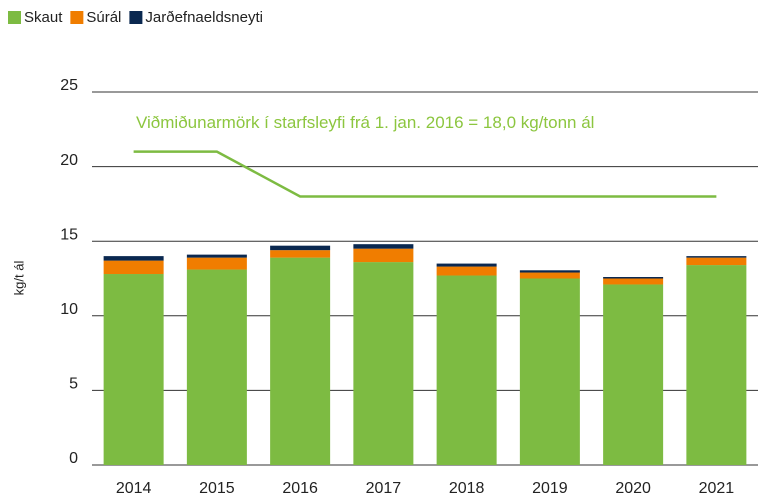 The width and height of the screenshot is (767, 502). Describe the element at coordinates (217, 488) in the screenshot. I see `x-tick-label: 2015` at that location.